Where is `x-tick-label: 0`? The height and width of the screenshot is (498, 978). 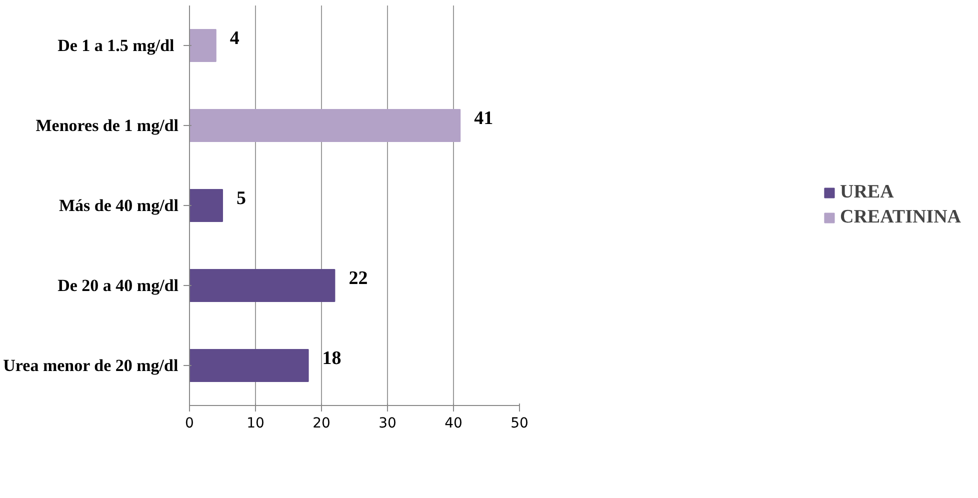
x-tick-label: 0 is located at coordinates (189, 424).